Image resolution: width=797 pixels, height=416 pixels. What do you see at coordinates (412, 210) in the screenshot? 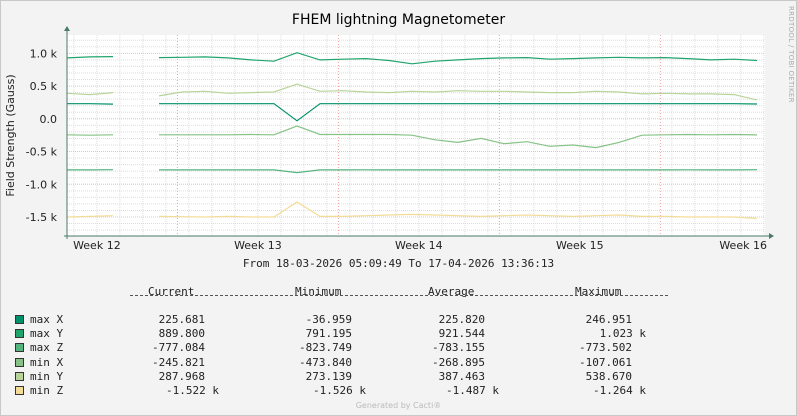
I see `series-line-min-z` at bounding box center [412, 210].